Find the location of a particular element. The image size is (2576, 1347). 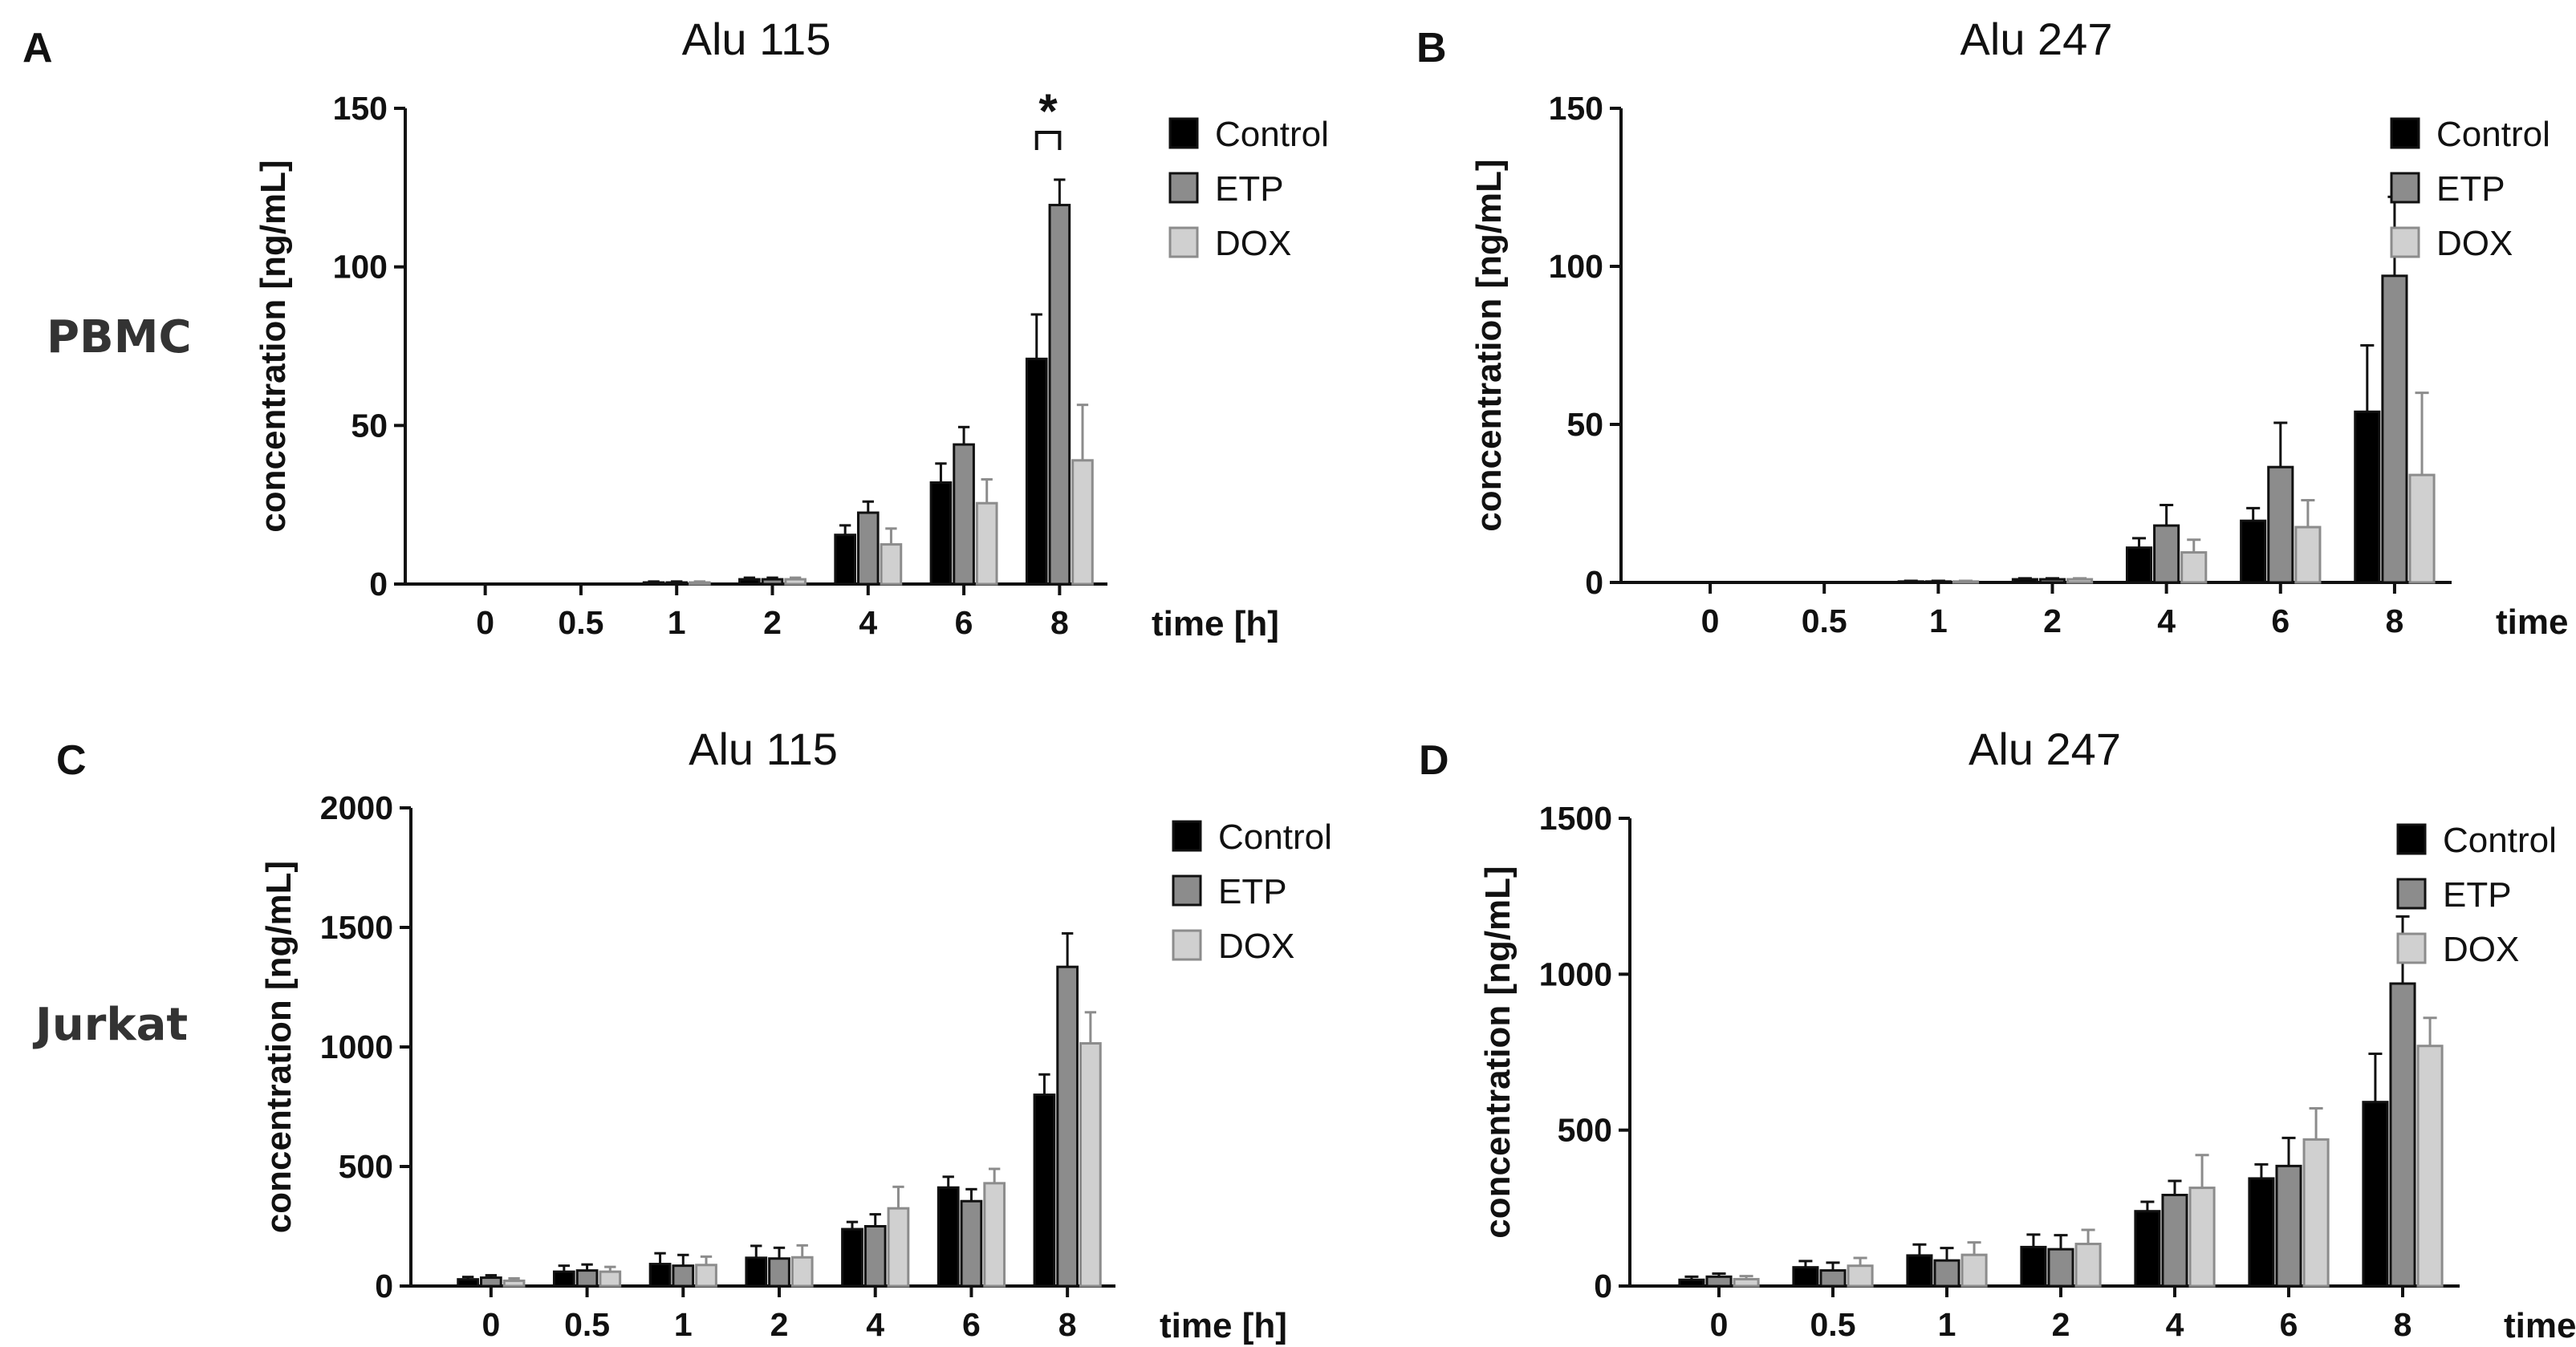

chart-title: Alu 247 is located at coordinates (2045, 749).